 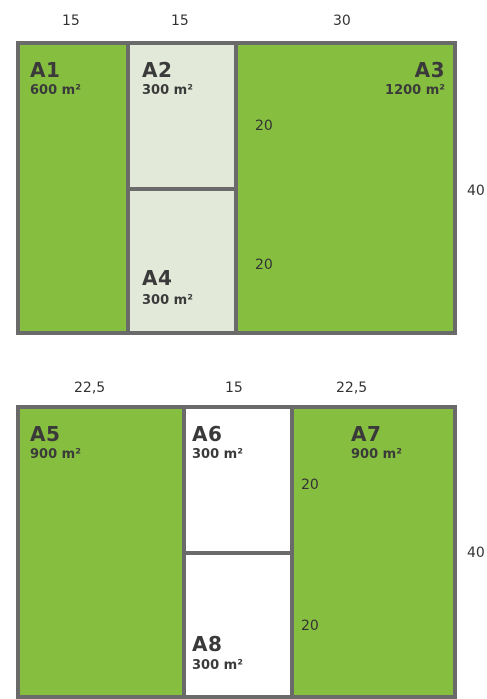 What do you see at coordinates (310, 626) in the screenshot?
I see `diagram2-inner-height-bottom: 20` at bounding box center [310, 626].